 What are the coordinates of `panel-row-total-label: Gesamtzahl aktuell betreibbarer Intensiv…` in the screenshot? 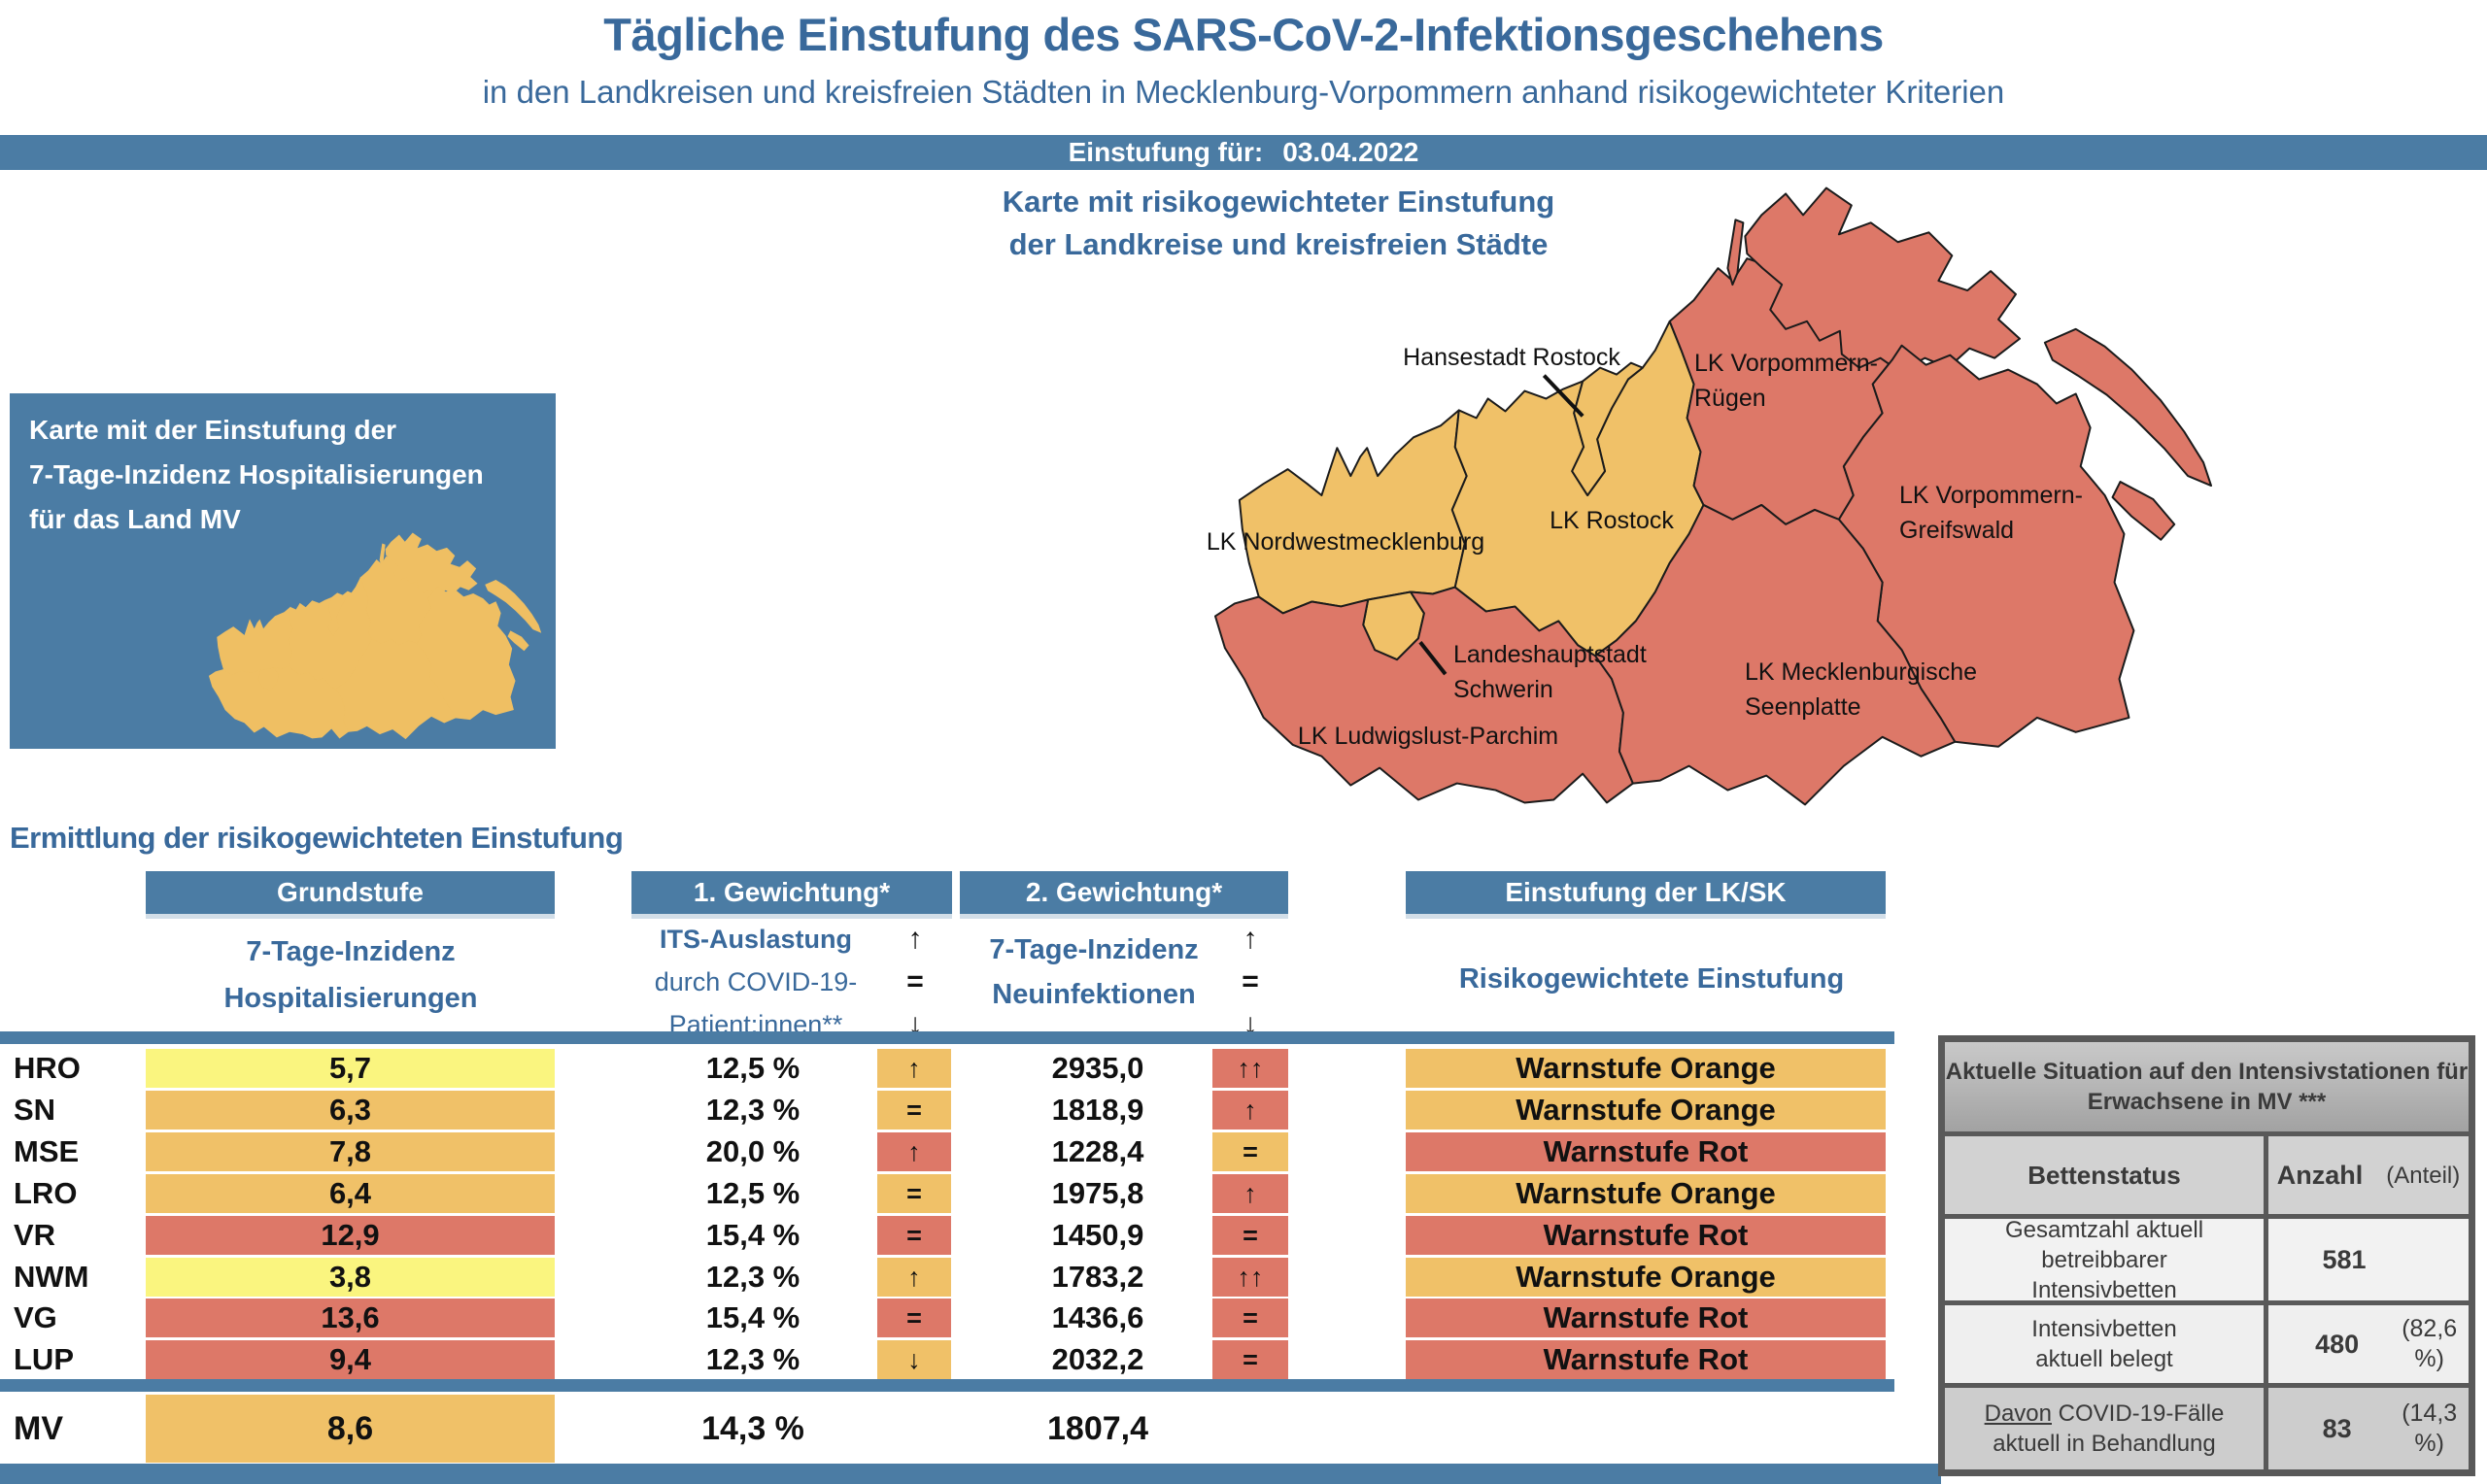 It's located at (2104, 1260).